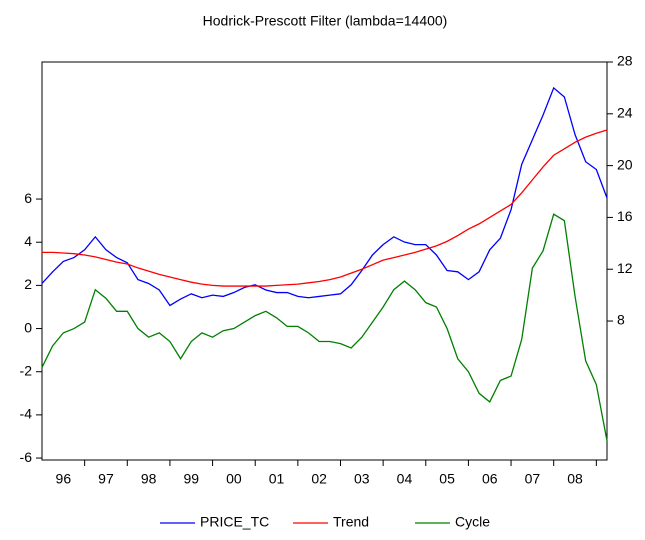 This screenshot has height=540, width=645. I want to click on x-tick-label: 04, so click(405, 479).